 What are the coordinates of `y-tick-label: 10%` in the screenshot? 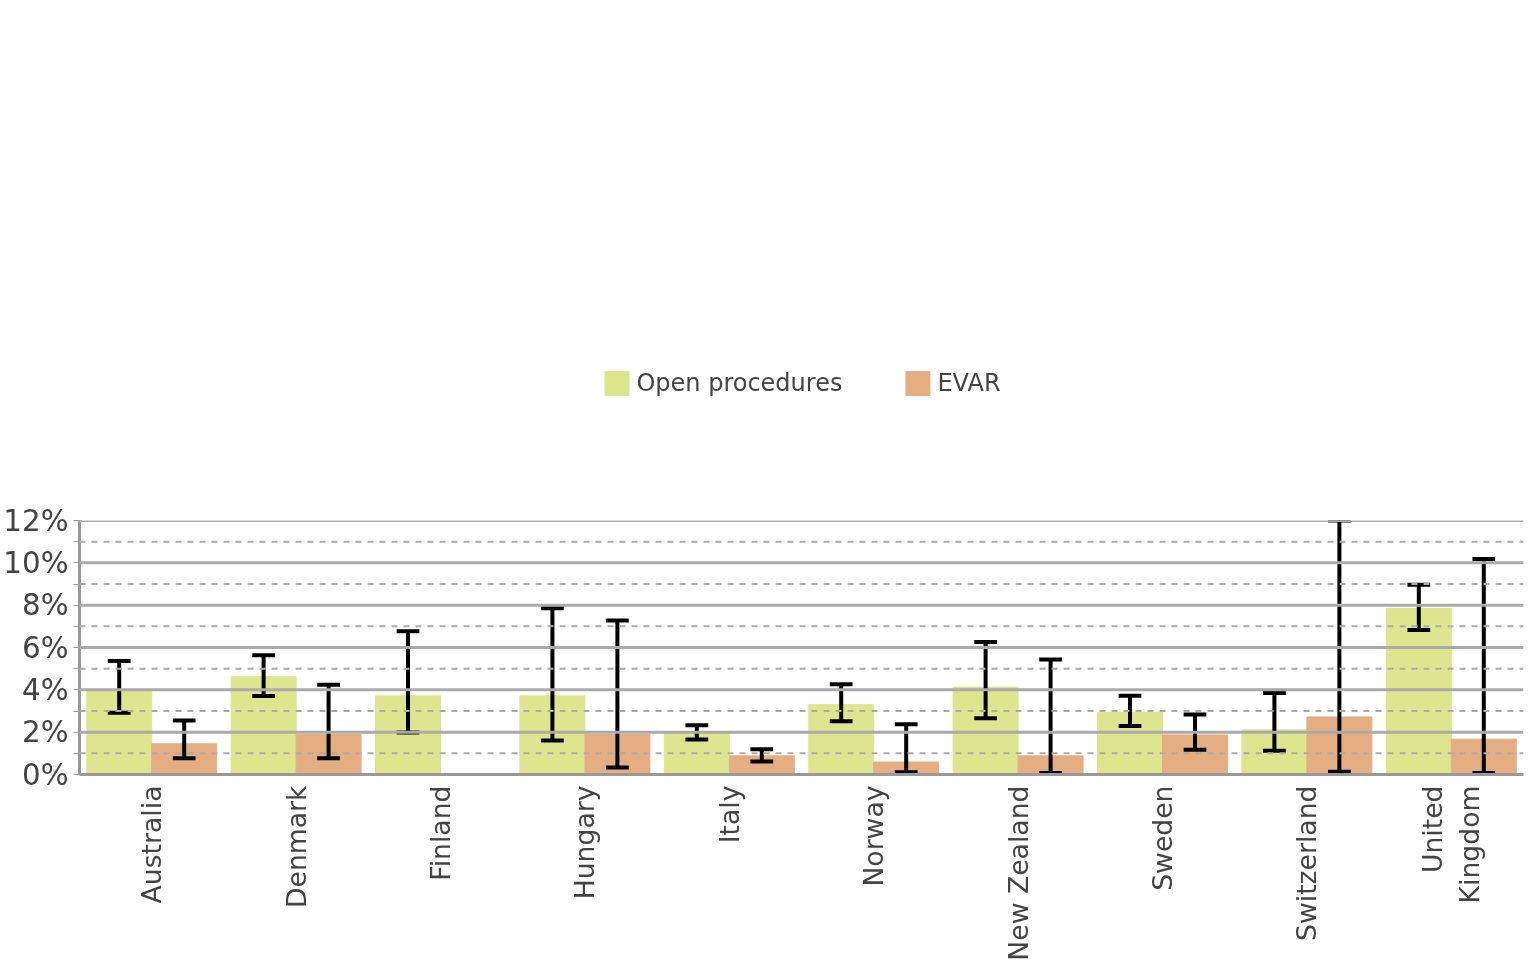 It's located at (36, 562).